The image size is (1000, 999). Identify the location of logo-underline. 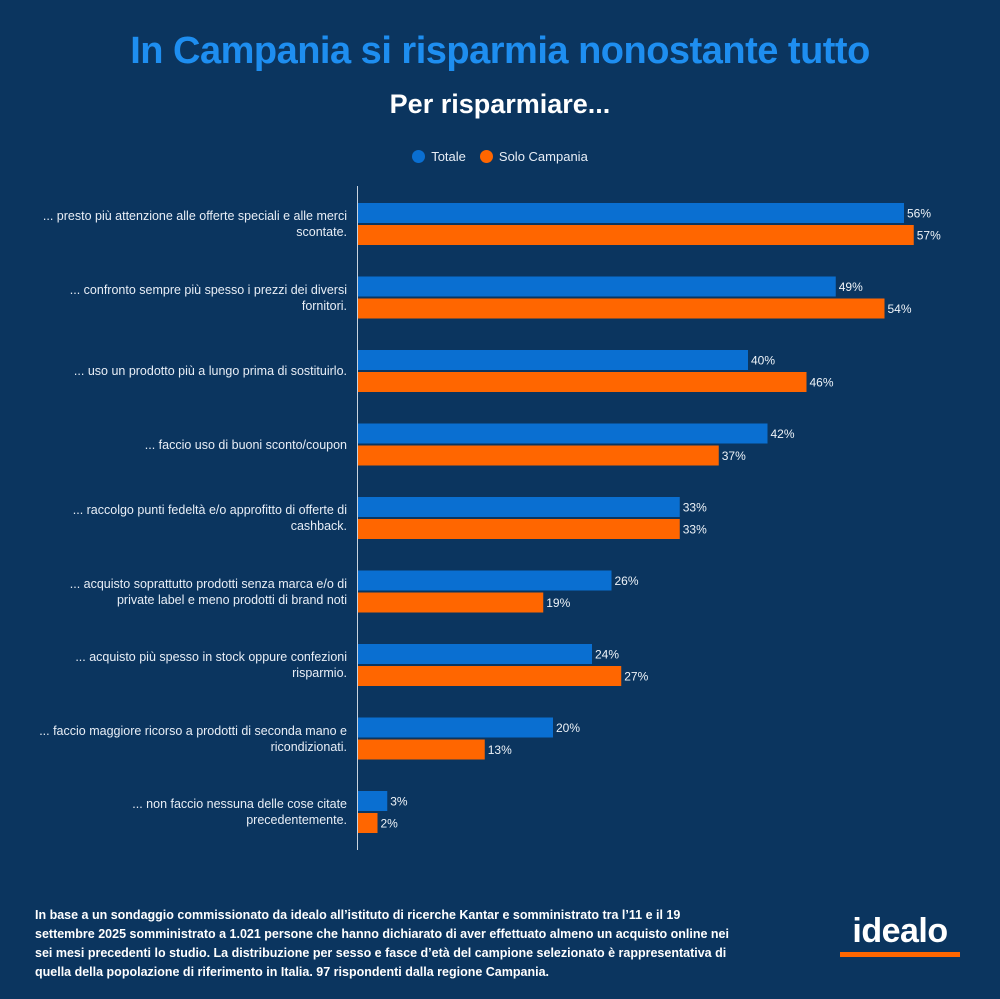
(900, 954).